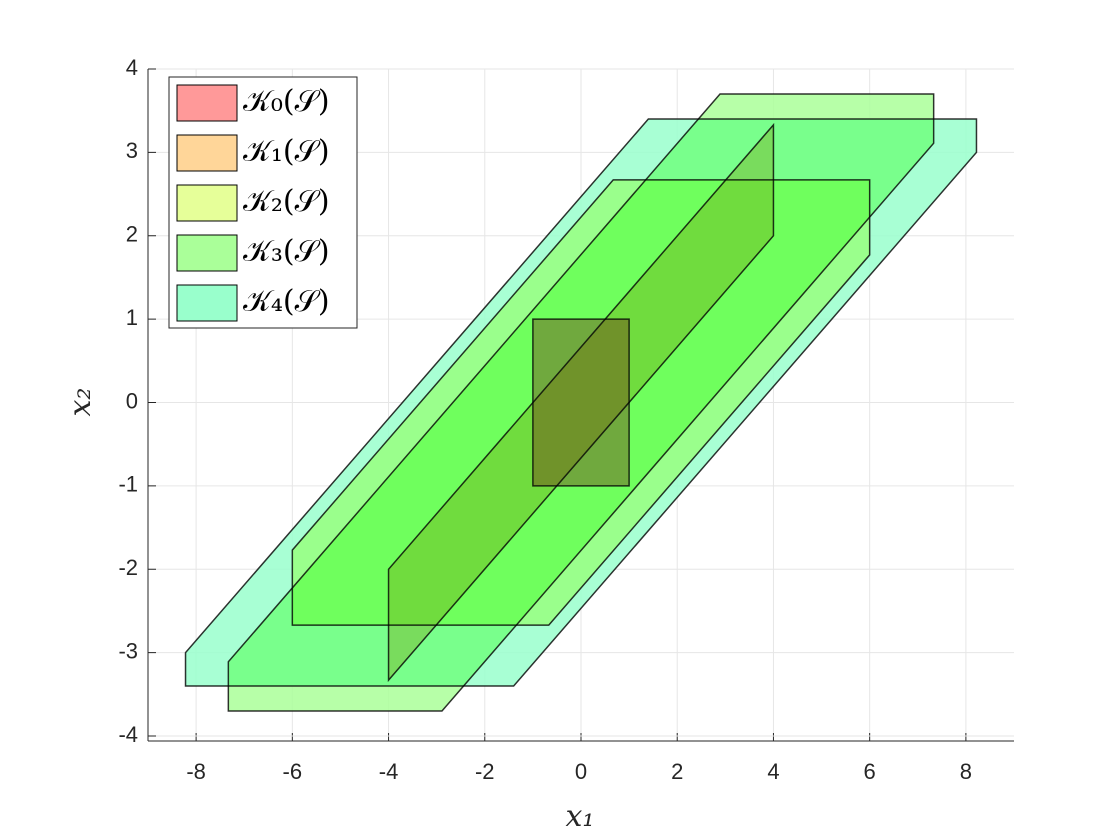 Image resolution: width=1120 pixels, height=840 pixels. Describe the element at coordinates (870, 771) in the screenshot. I see `x-tick-label: 6` at that location.